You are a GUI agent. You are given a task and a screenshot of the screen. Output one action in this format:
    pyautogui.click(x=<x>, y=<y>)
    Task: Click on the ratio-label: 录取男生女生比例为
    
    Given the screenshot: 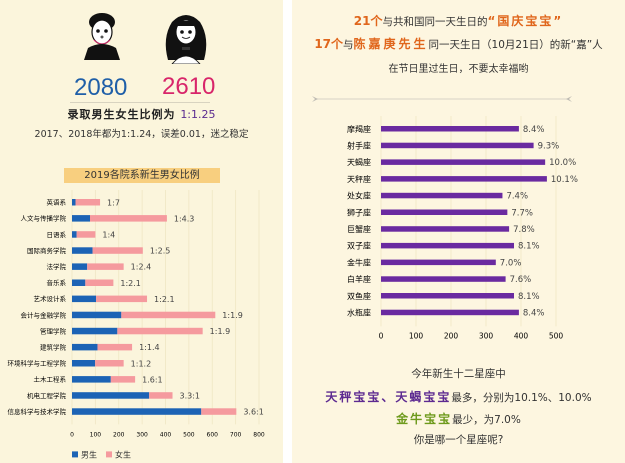 What is the action you would take?
    pyautogui.click(x=121, y=114)
    